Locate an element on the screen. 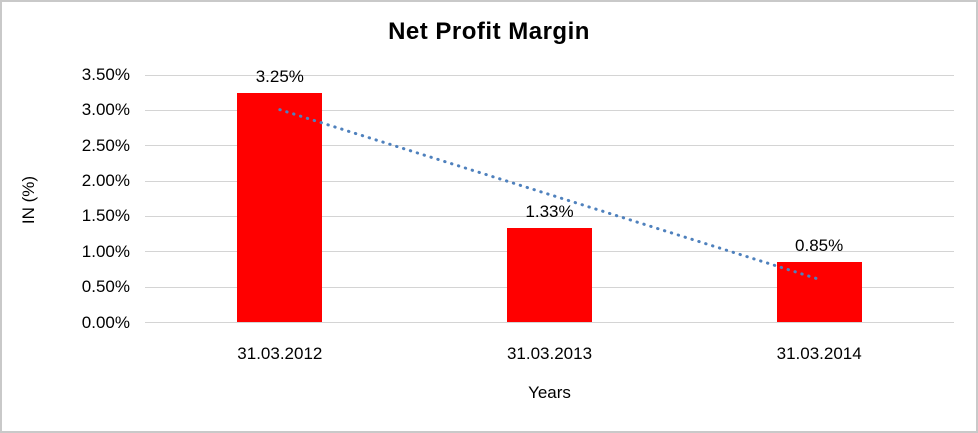  category-label: 31.03.2013 is located at coordinates (549, 353).